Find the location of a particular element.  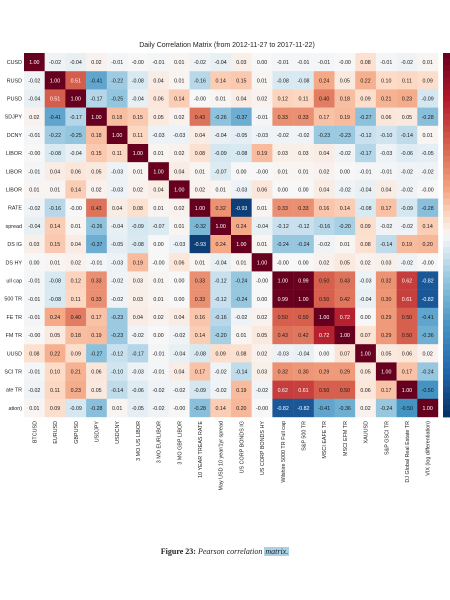

cell-value-label: 0.18 is located at coordinates (117, 118).